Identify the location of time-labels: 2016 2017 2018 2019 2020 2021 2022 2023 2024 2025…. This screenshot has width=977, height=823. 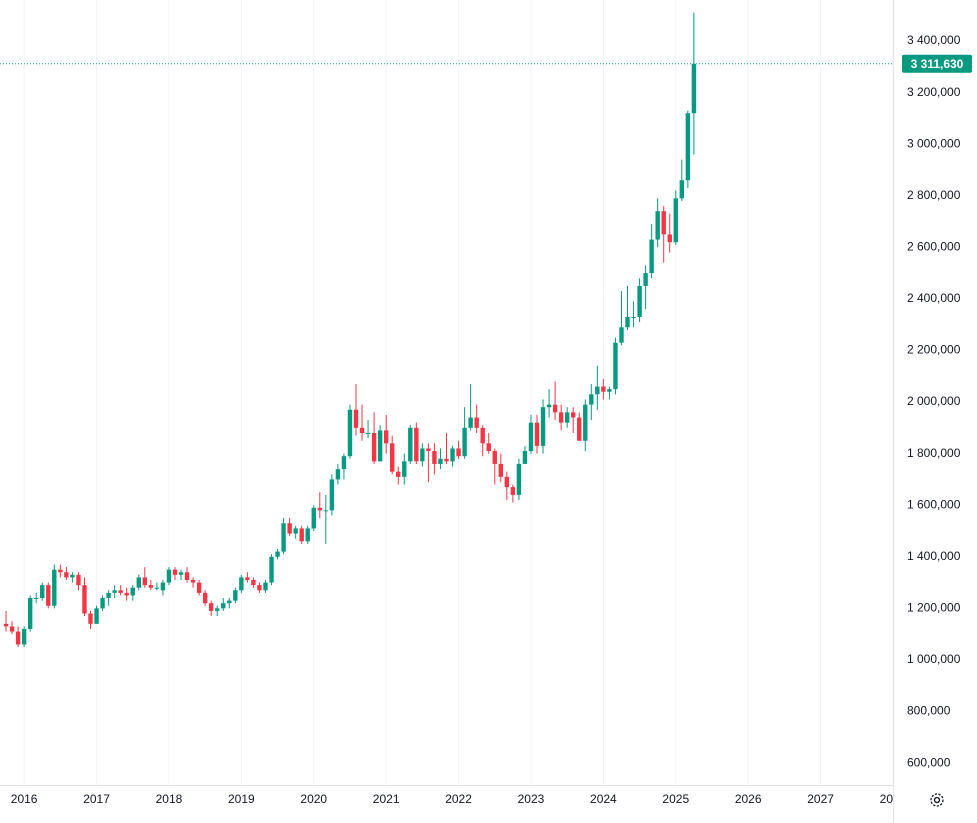
(459, 799).